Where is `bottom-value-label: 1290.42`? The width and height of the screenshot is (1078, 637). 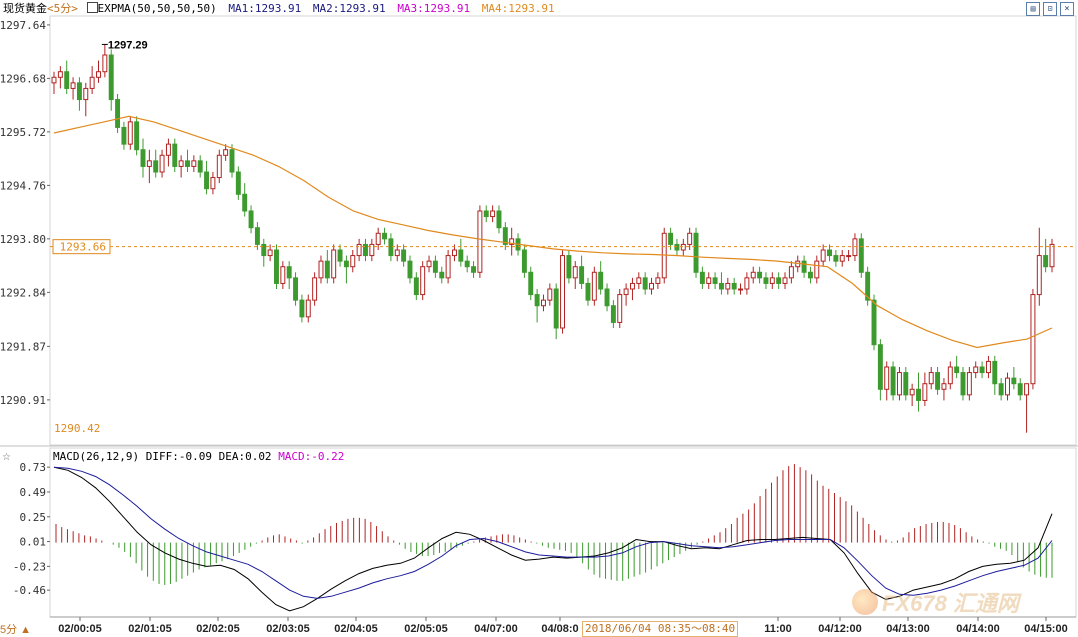
bottom-value-label: 1290.42 is located at coordinates (77, 428).